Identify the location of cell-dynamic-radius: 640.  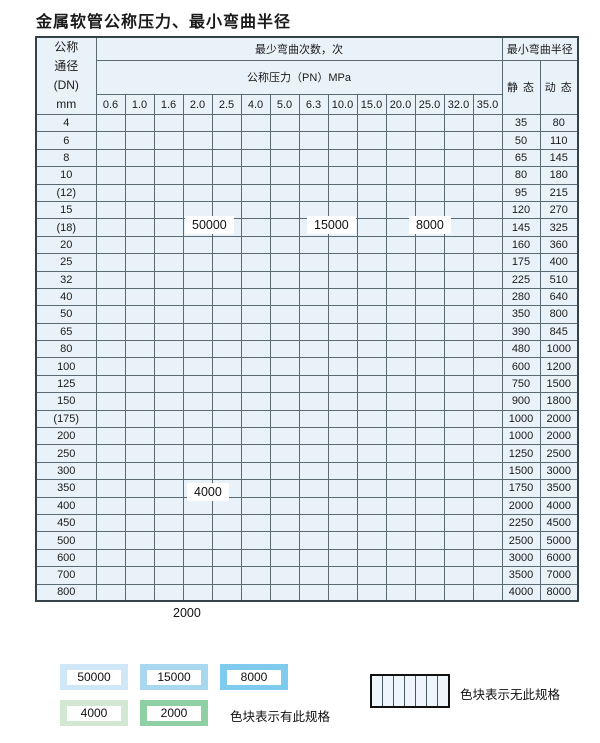
(559, 297).